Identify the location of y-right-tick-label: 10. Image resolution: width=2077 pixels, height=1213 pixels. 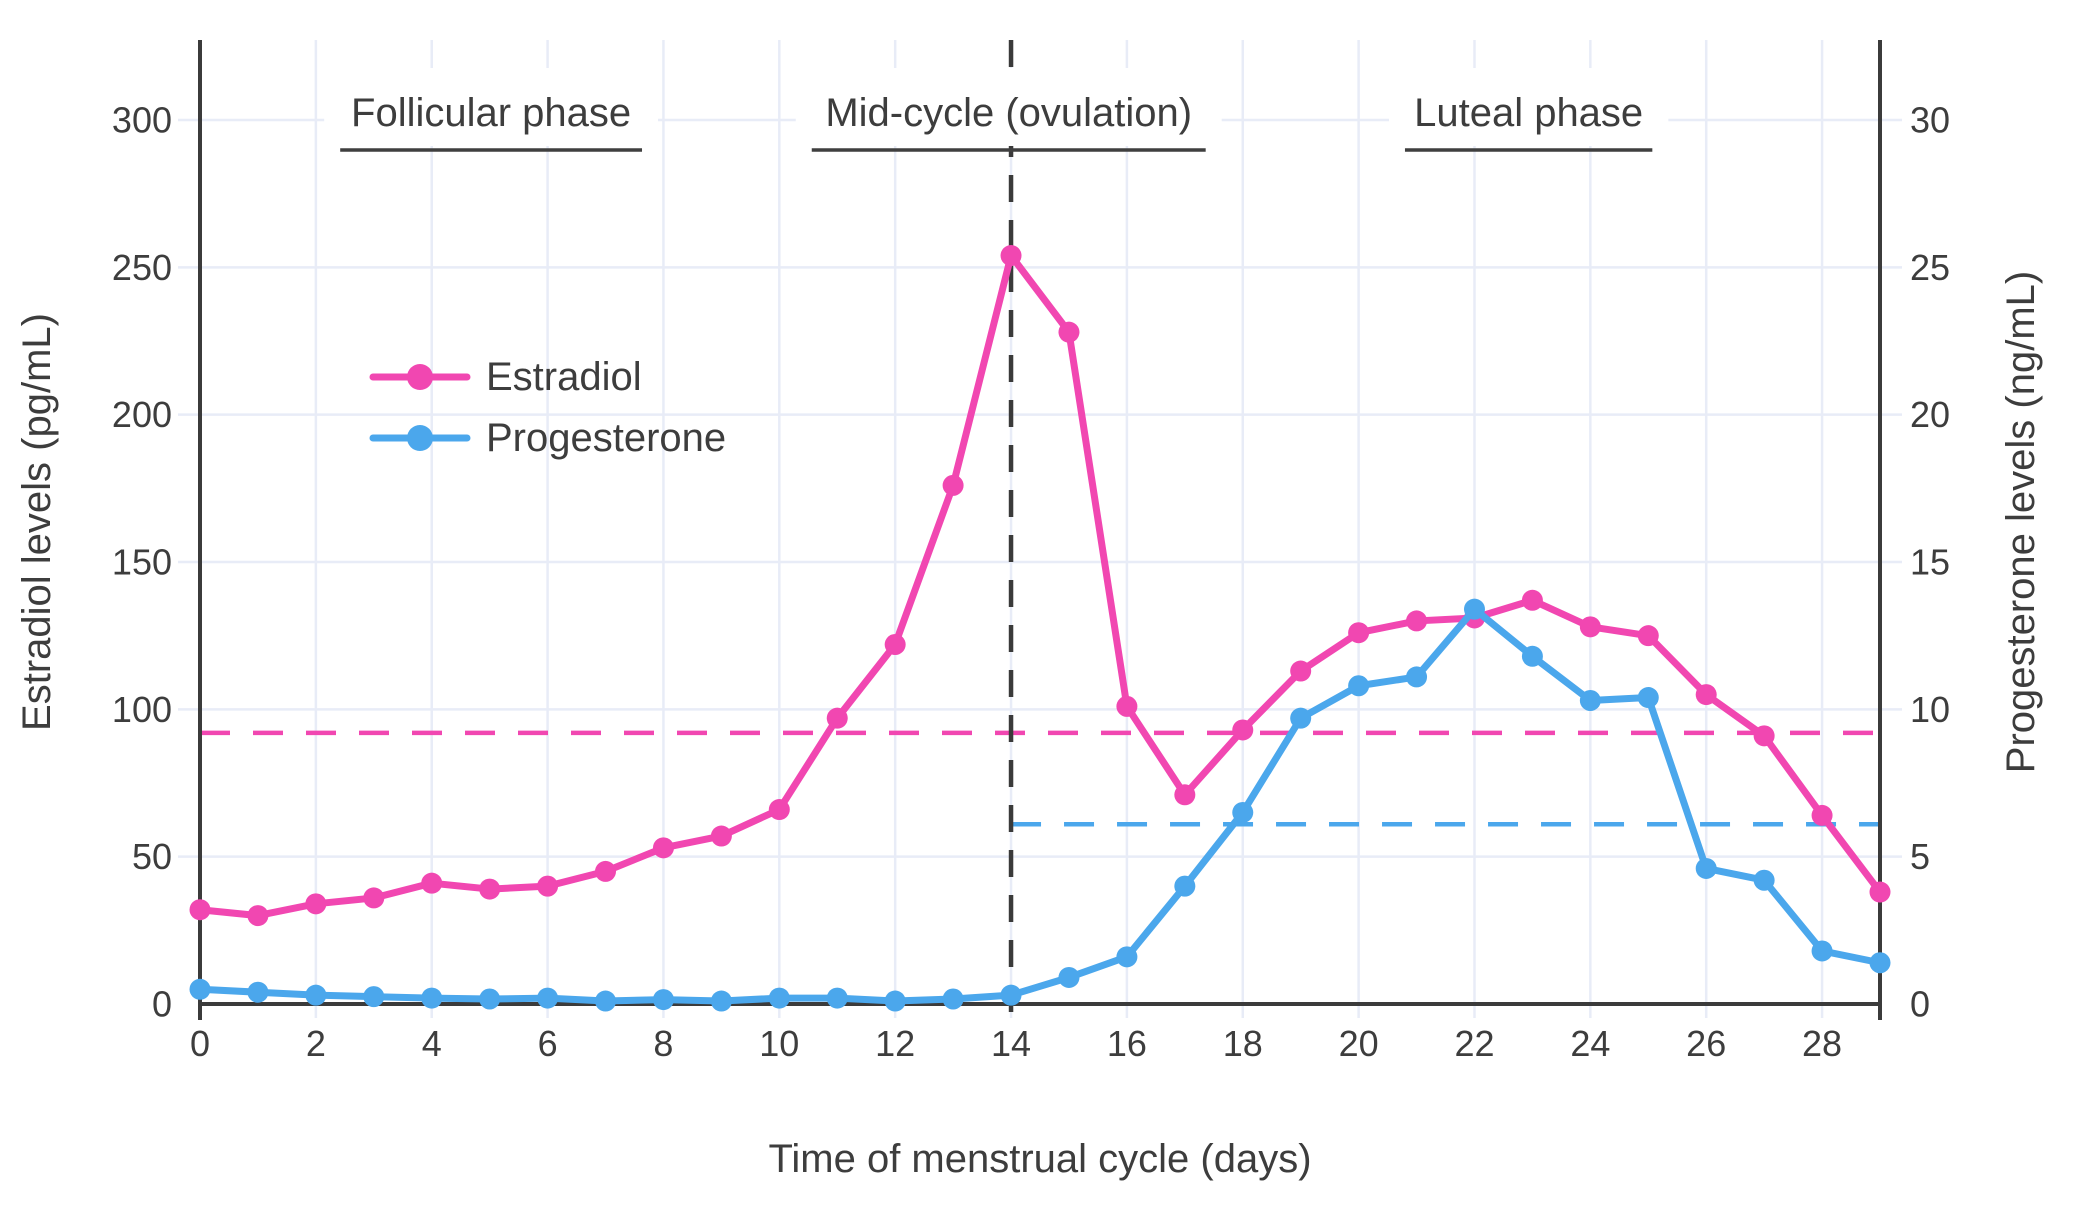
(1930, 709).